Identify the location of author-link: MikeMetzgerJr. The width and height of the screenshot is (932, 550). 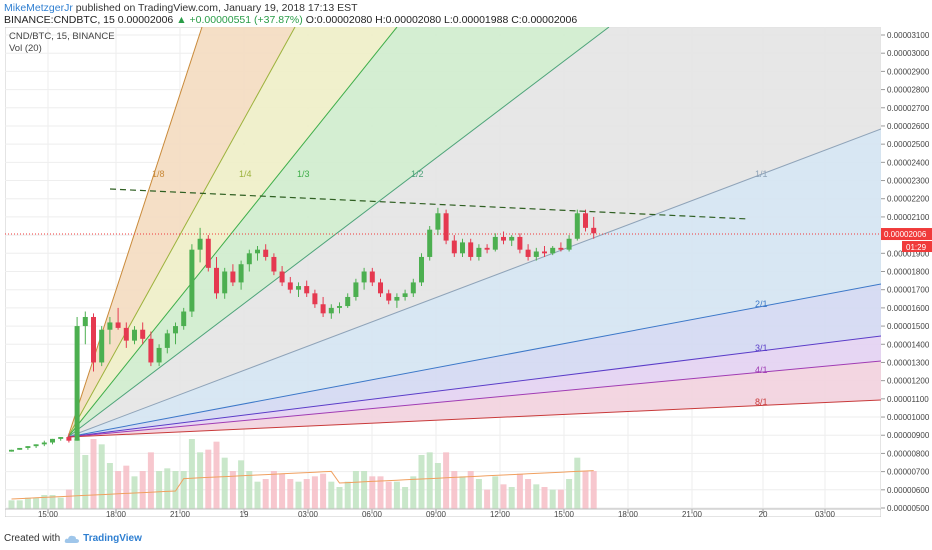
(38, 8).